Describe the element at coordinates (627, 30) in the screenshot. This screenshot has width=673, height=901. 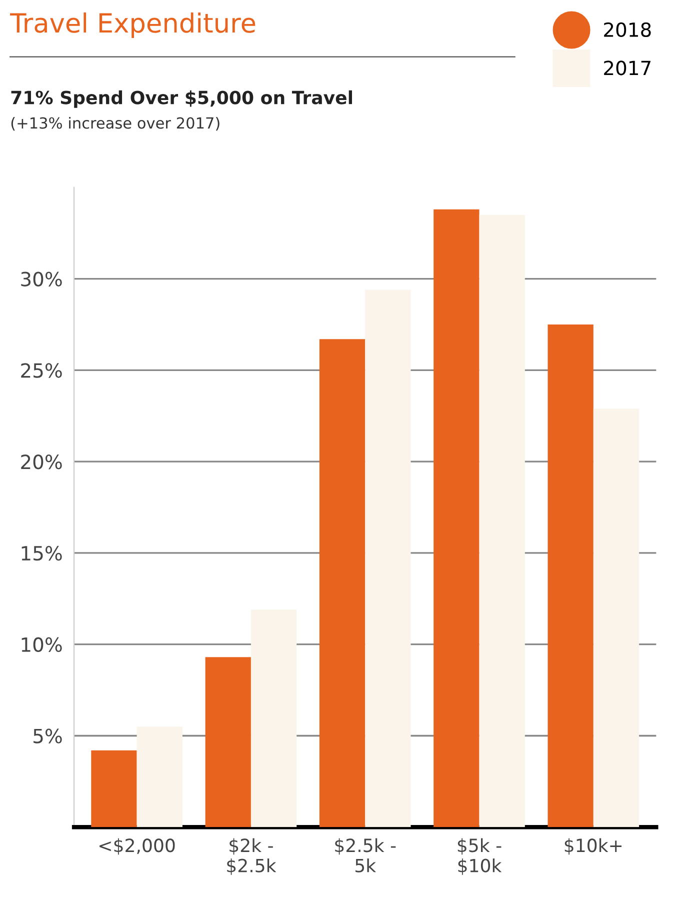
I see `legend-label: 2018` at that location.